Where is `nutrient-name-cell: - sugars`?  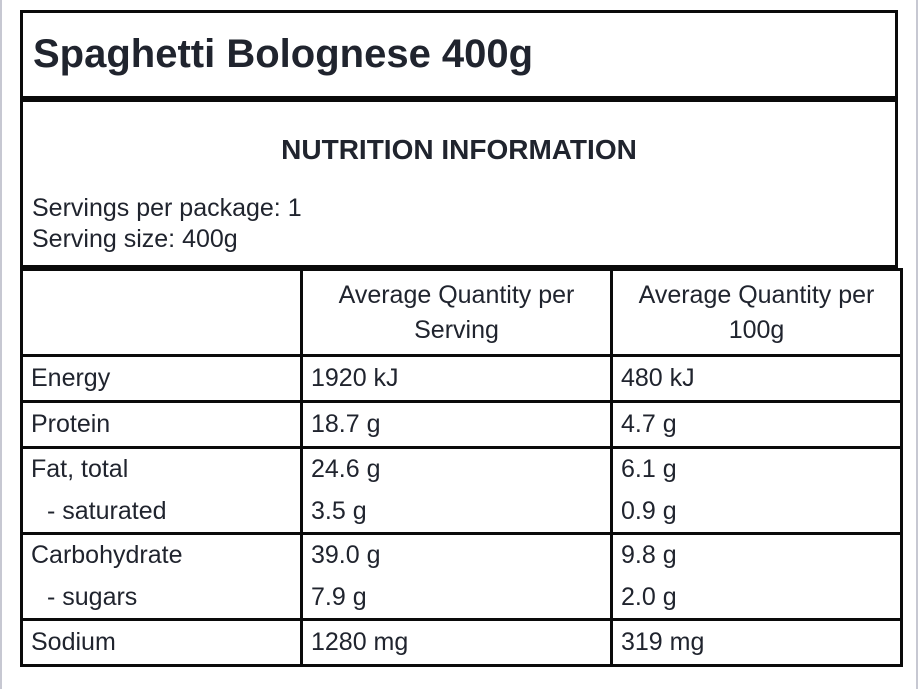
nutrient-name-cell: - sugars is located at coordinates (161, 598).